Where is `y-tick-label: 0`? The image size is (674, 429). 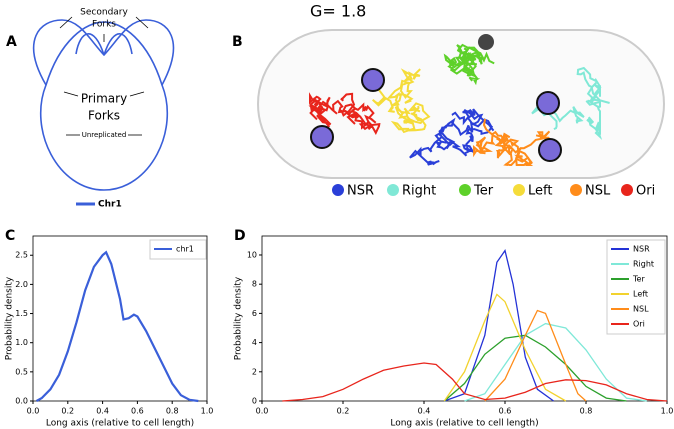 y-tick-label: 0 is located at coordinates (254, 401).